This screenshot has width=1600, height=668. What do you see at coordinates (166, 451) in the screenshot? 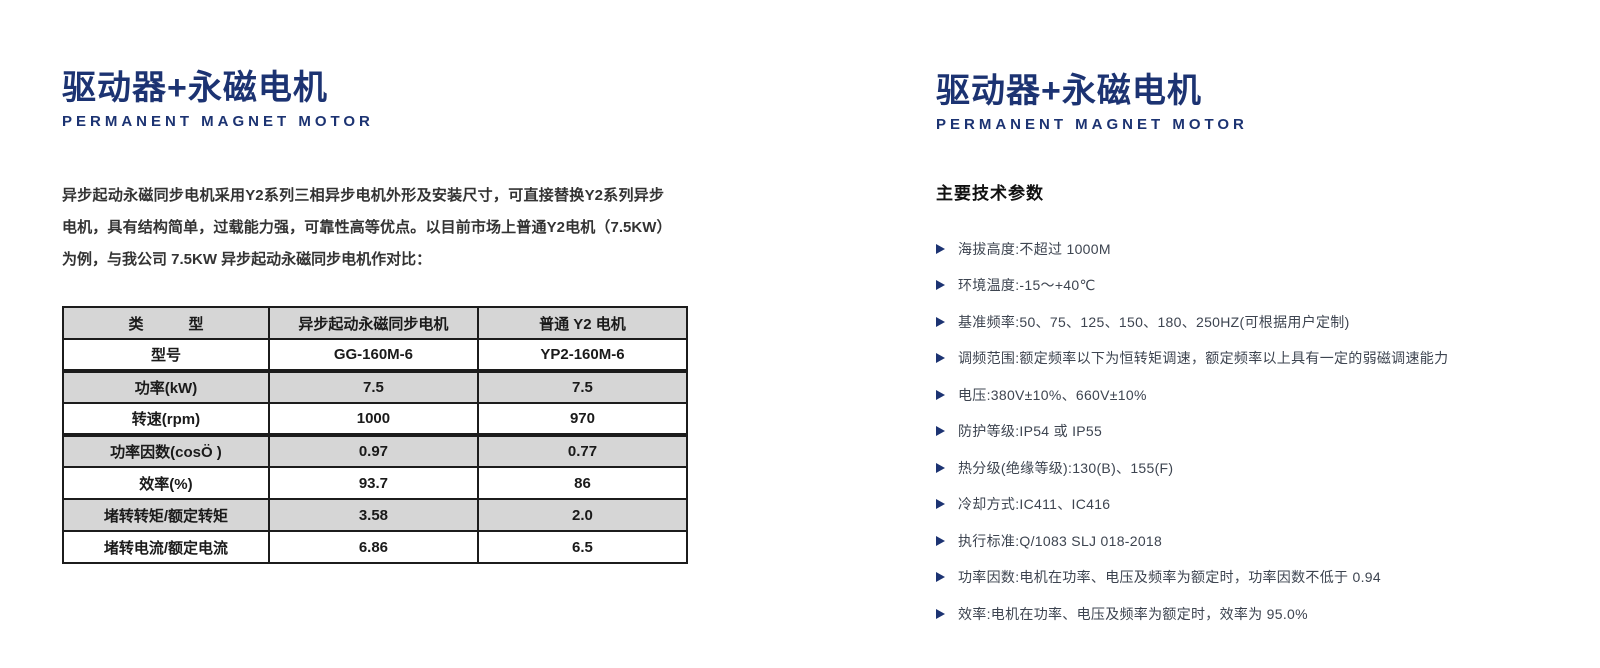
I see `row-label-cell: 功率因数(cosÖ )` at bounding box center [166, 451].